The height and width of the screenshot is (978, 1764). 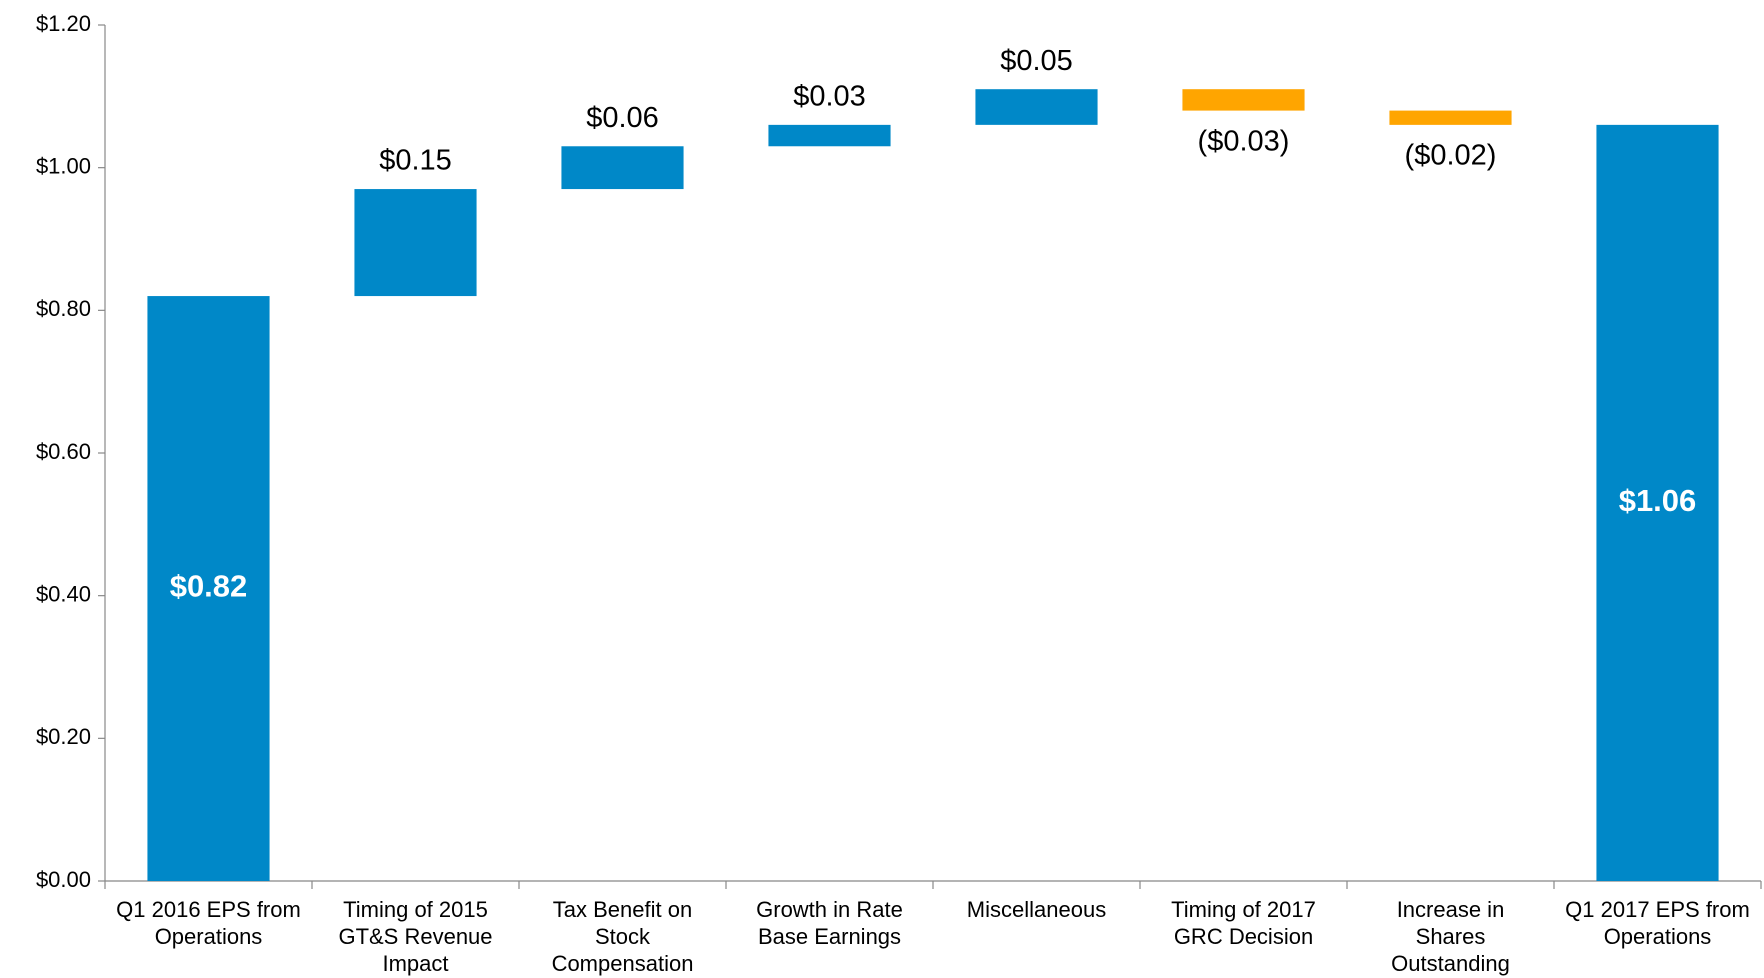 What do you see at coordinates (1244, 141) in the screenshot?
I see `value-label: ($0.03)` at bounding box center [1244, 141].